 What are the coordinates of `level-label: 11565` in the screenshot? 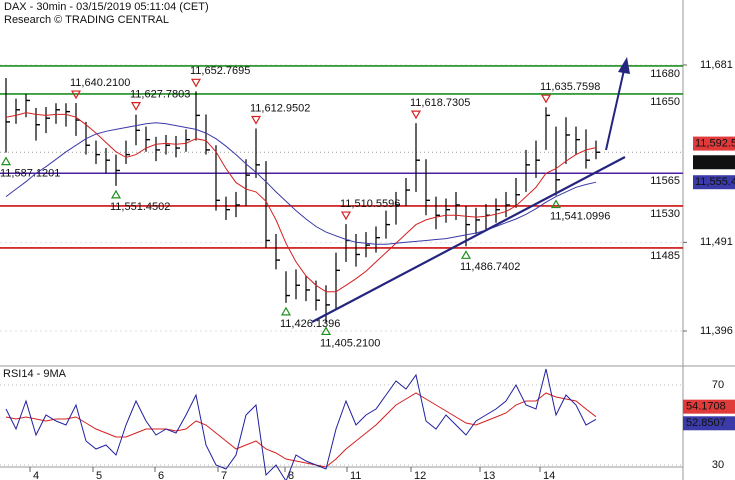 It's located at (665, 181).